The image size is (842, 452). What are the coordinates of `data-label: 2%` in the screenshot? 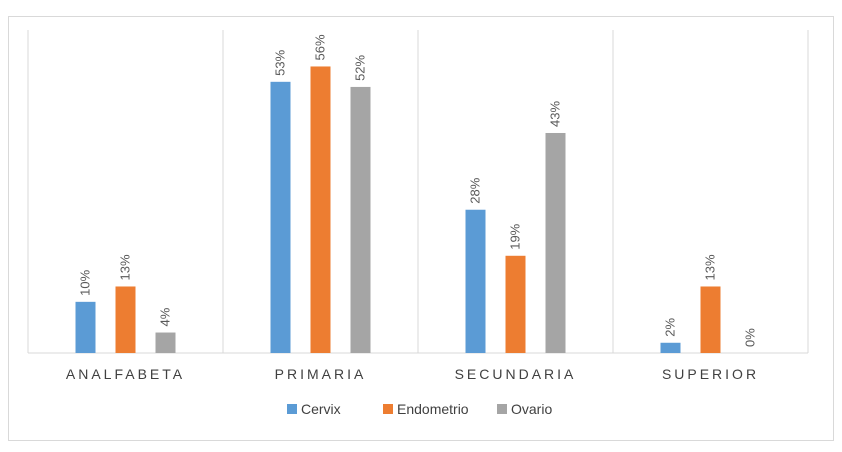 It's located at (670, 327).